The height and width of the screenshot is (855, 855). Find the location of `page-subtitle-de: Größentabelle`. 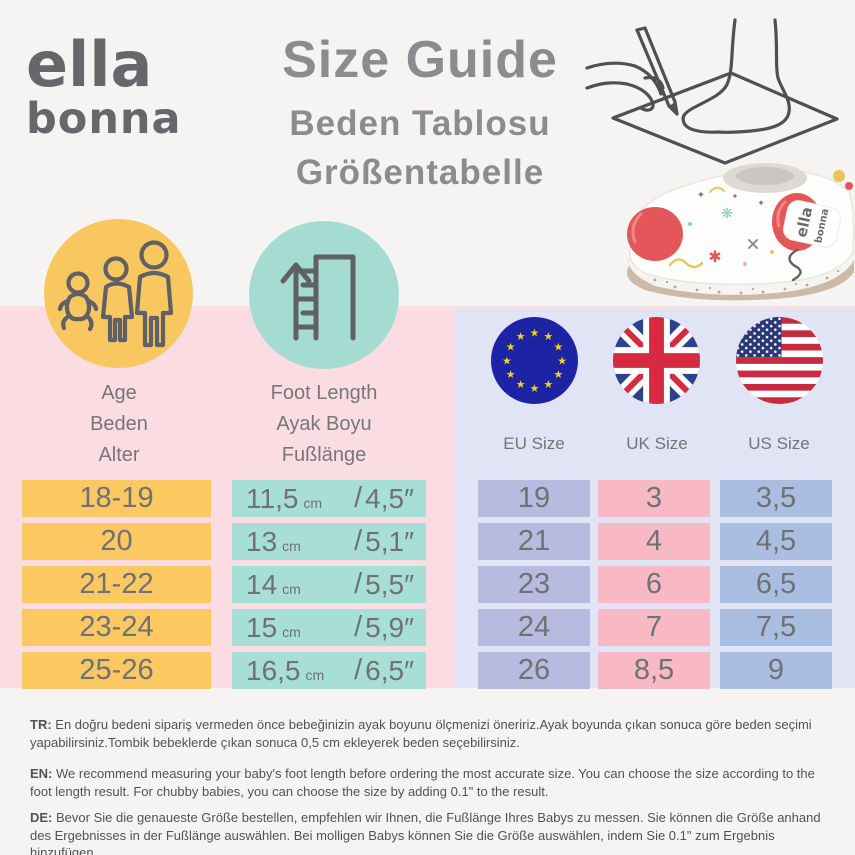

page-subtitle-de: Größentabelle is located at coordinates (420, 172).